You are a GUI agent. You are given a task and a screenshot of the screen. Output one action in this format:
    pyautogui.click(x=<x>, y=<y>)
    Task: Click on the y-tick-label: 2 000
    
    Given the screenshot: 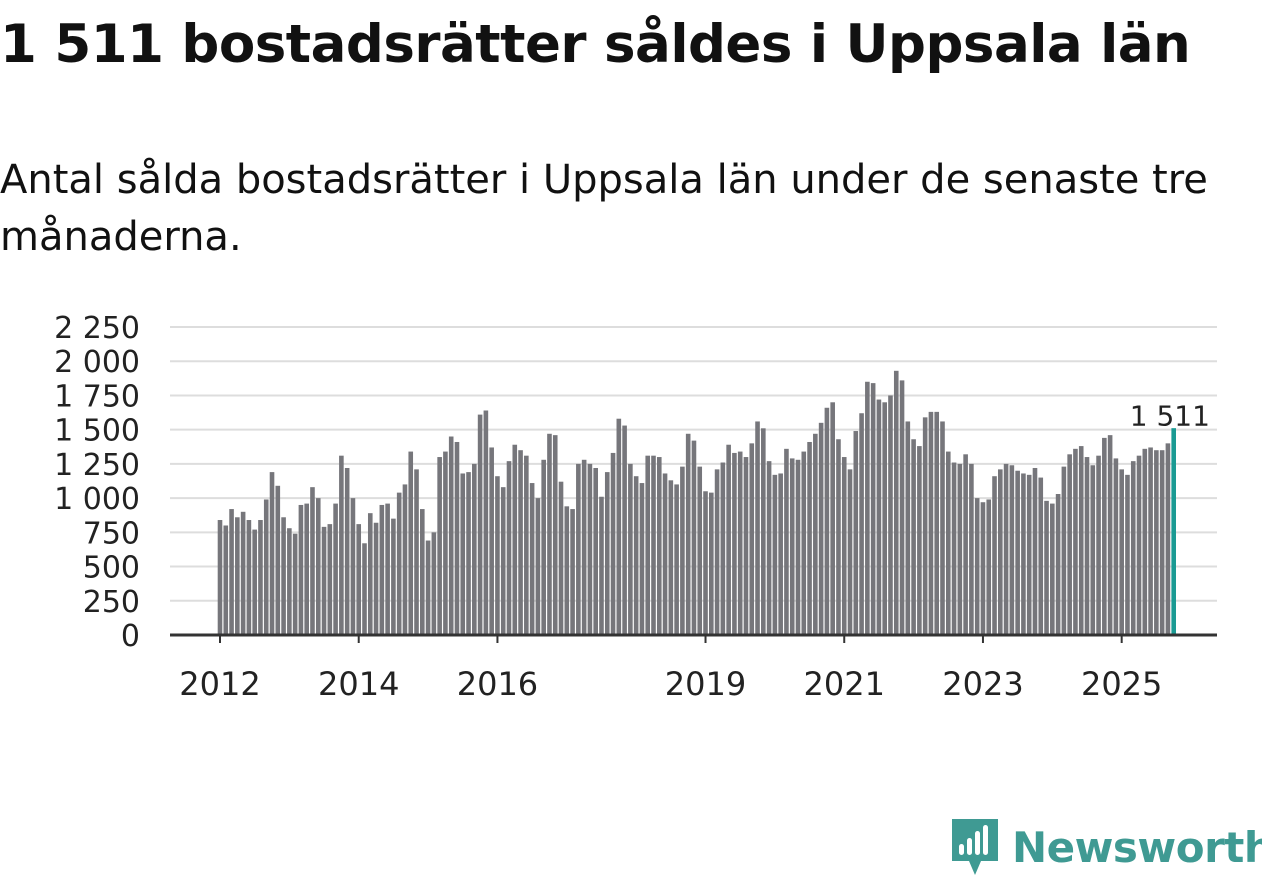 What is the action you would take?
    pyautogui.click(x=97, y=362)
    